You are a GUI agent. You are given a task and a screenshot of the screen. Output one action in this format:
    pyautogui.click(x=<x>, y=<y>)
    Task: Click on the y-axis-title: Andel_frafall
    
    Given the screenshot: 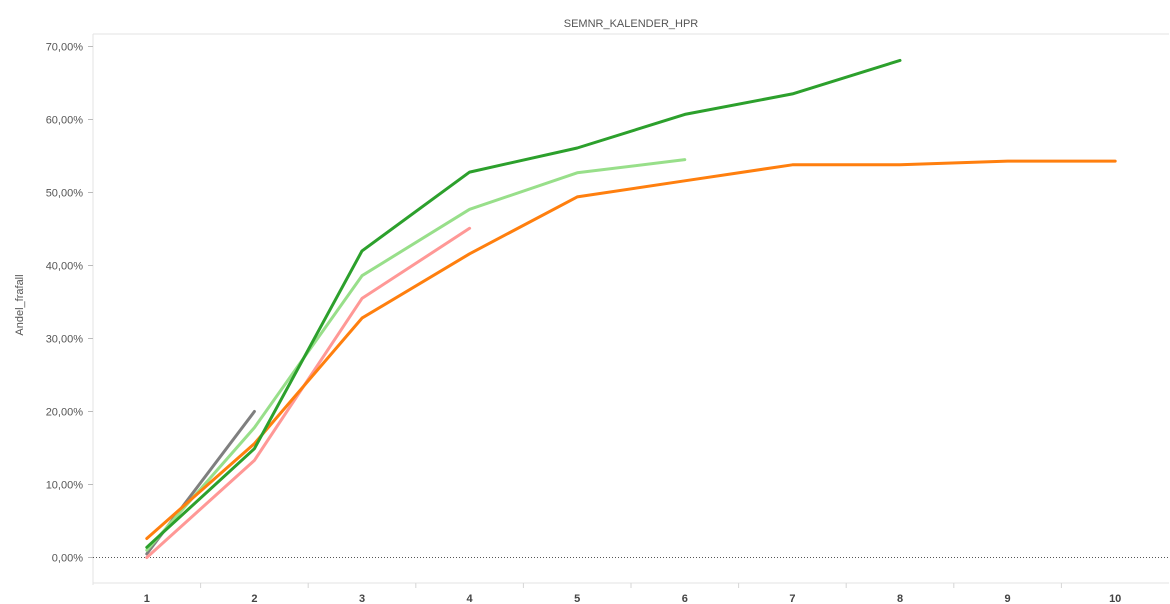 What is the action you would take?
    pyautogui.click(x=20, y=304)
    